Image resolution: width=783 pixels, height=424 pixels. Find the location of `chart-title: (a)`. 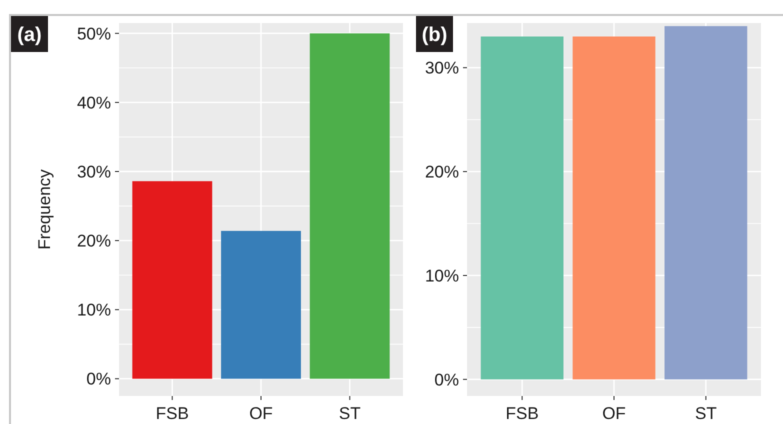

chart-title: (a) is located at coordinates (29, 35).